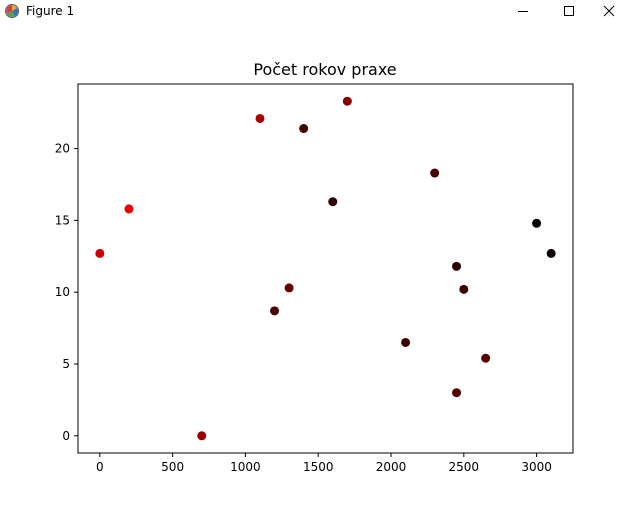  What do you see at coordinates (172, 467) in the screenshot?
I see `x-tick-label: 500` at bounding box center [172, 467].